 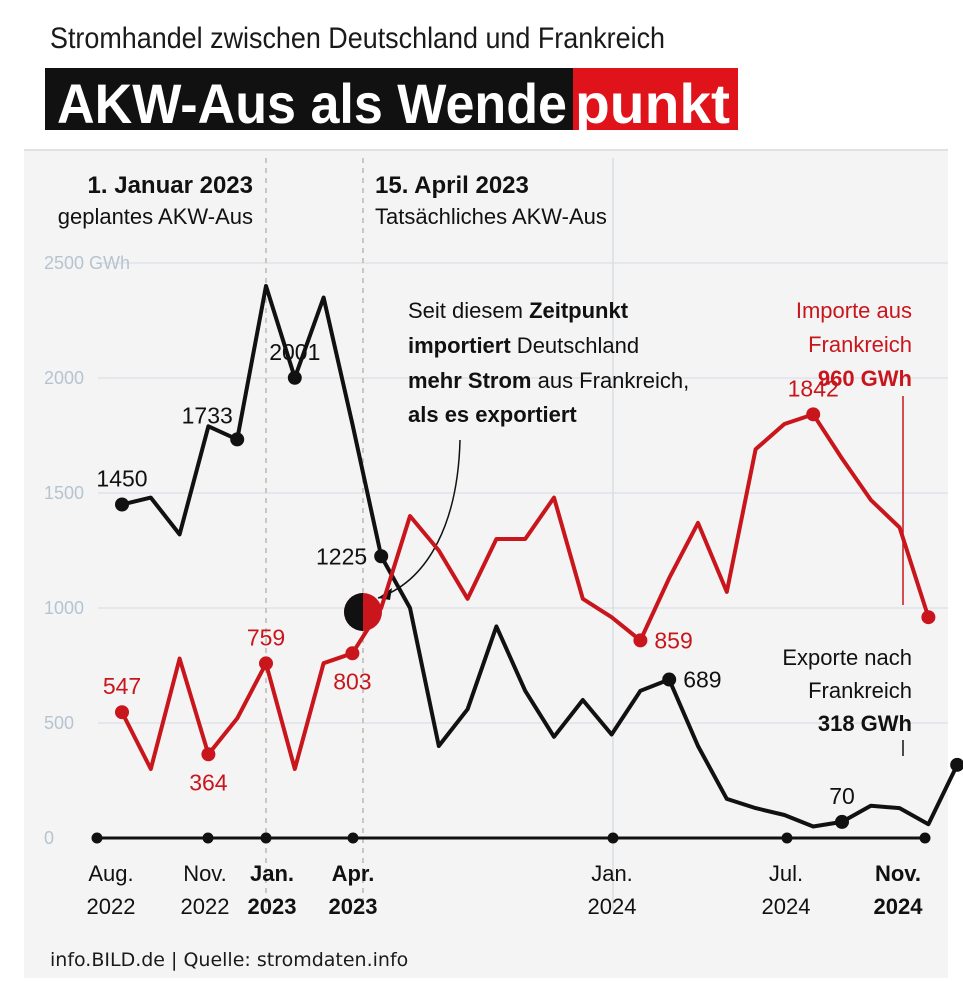 I want to click on exports-series-label: Exporte nach Frankreich 318 GWh, so click(x=847, y=690).